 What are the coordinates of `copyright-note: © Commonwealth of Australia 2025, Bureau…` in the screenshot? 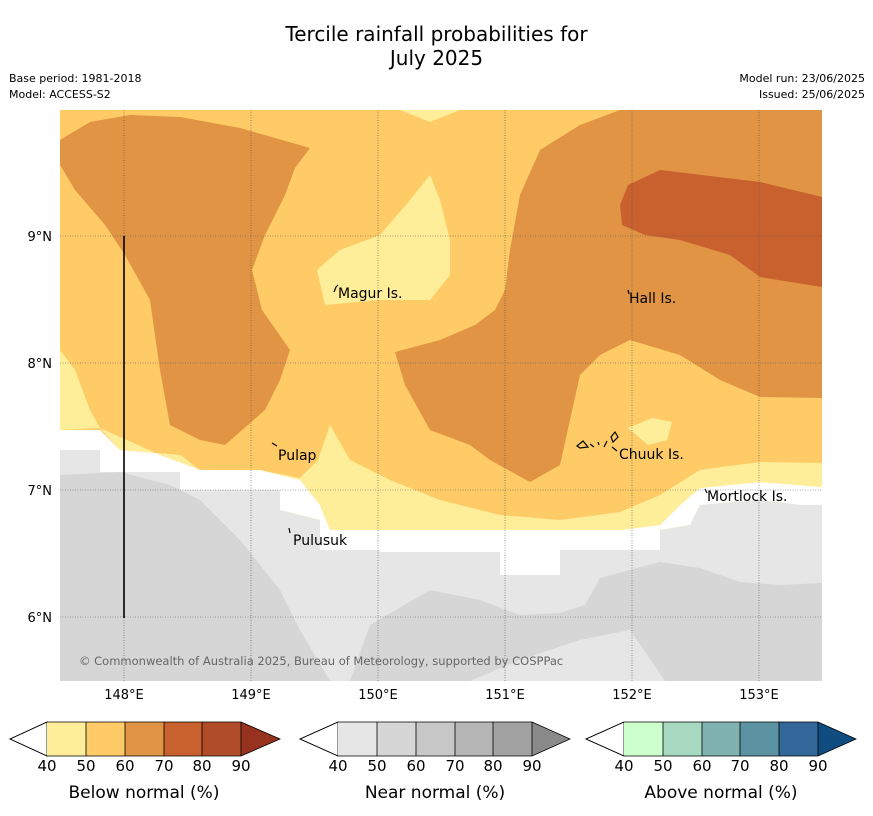 It's located at (321, 661).